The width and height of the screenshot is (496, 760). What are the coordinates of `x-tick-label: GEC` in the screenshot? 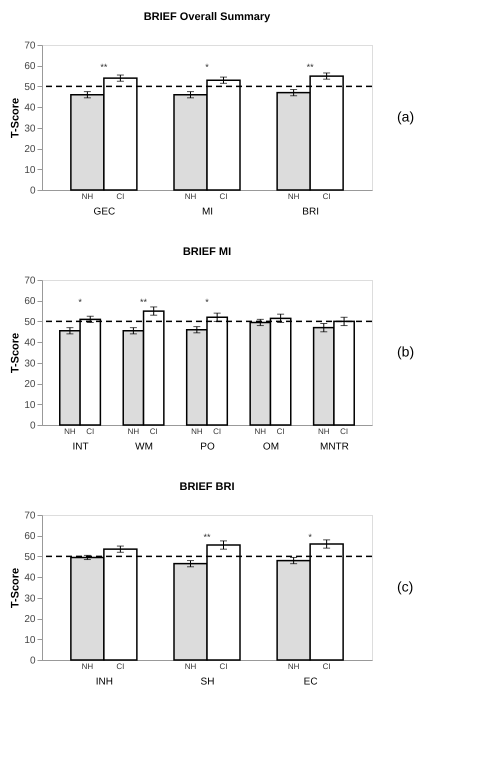 It's located at (105, 212).